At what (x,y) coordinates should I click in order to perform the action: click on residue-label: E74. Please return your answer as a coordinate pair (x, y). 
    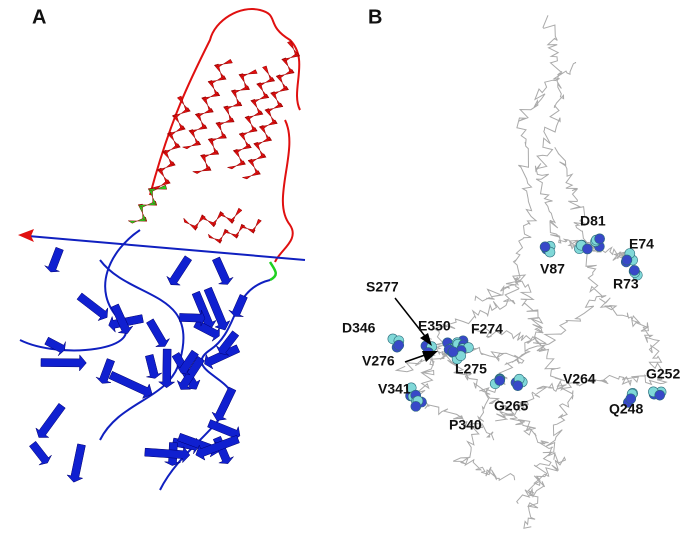
    Looking at the image, I should click on (641, 244).